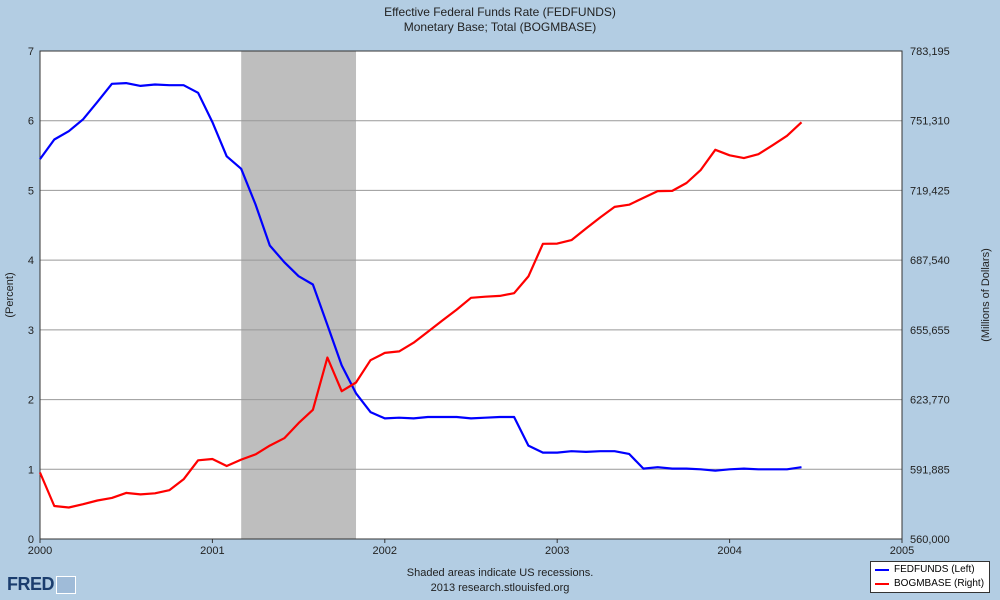 The image size is (1000, 600). What do you see at coordinates (729, 551) in the screenshot?
I see `x-tick-label-4: 2004` at bounding box center [729, 551].